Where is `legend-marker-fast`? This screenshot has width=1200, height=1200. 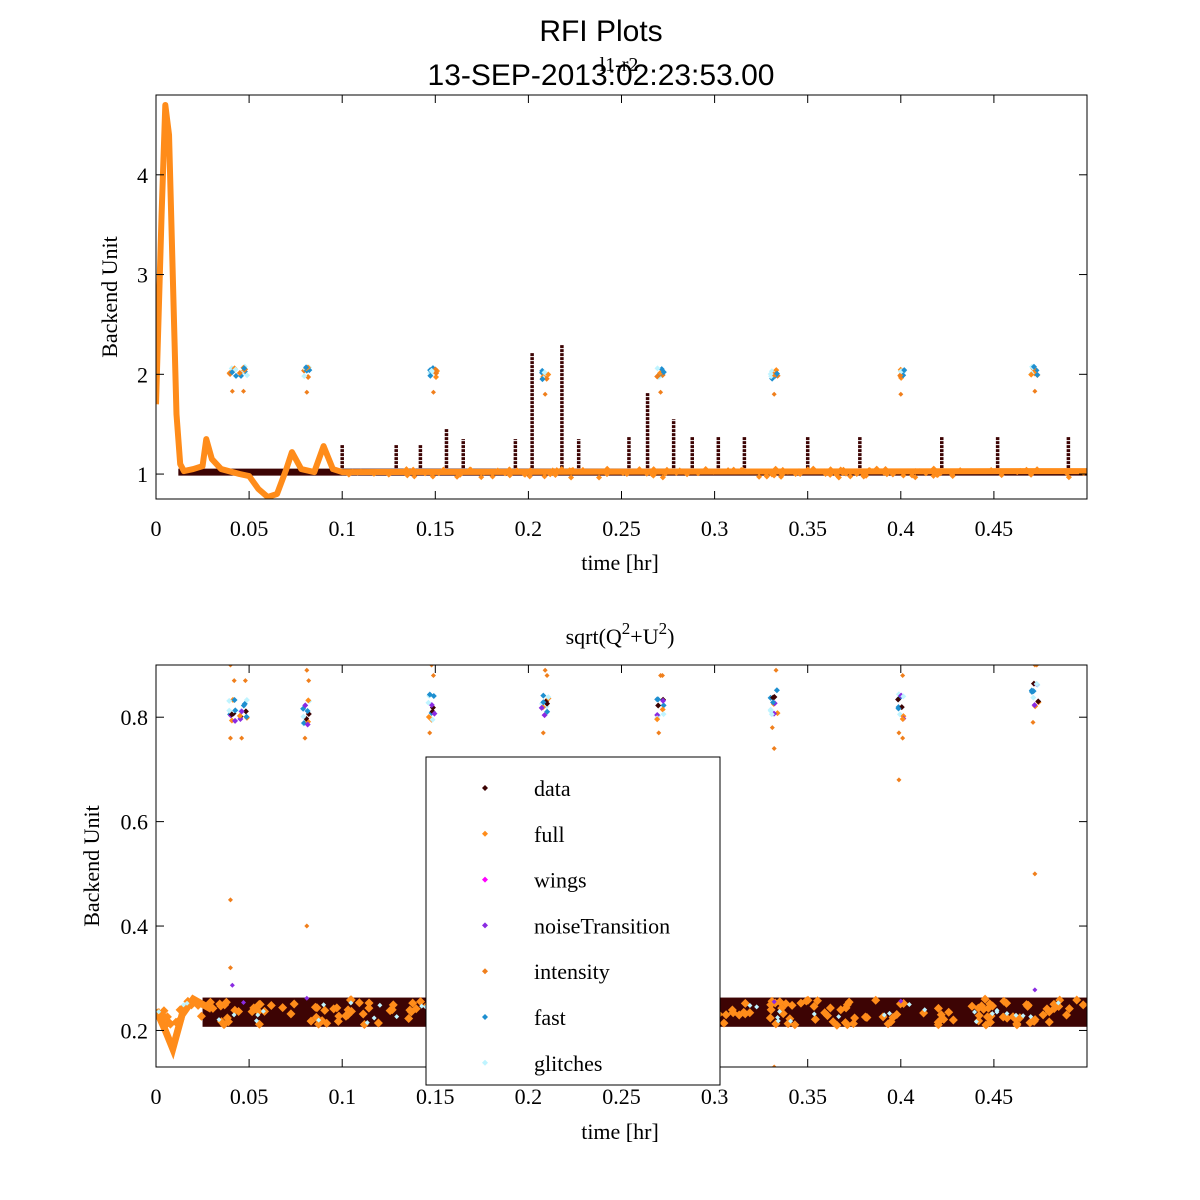
legend-marker-fast is located at coordinates (485, 1017).